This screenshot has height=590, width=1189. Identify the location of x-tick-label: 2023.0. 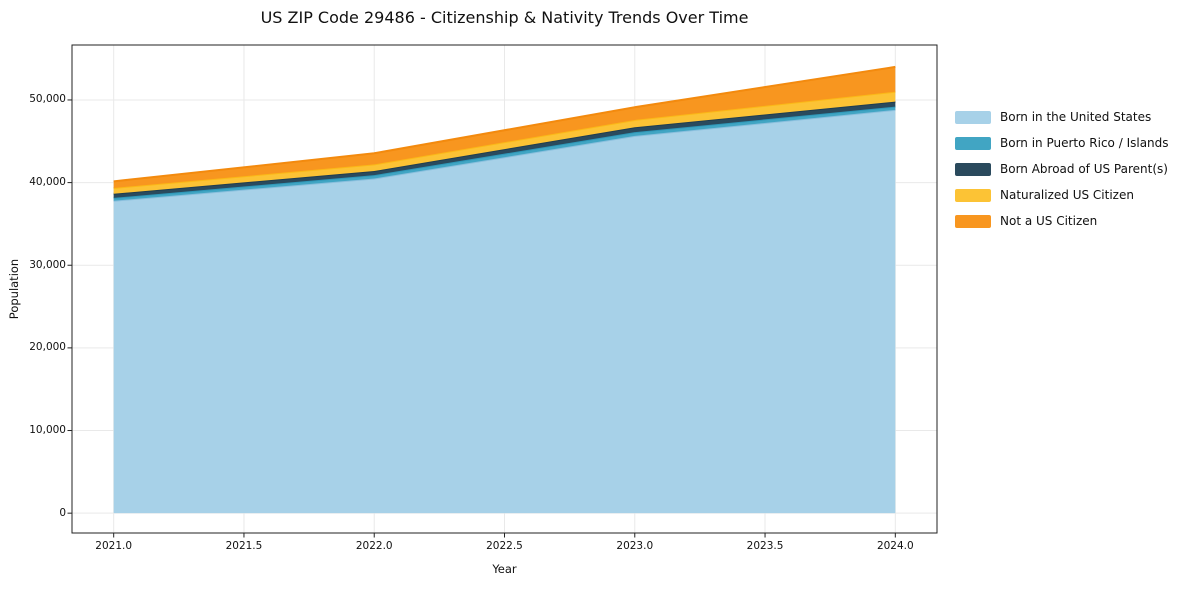
(635, 546).